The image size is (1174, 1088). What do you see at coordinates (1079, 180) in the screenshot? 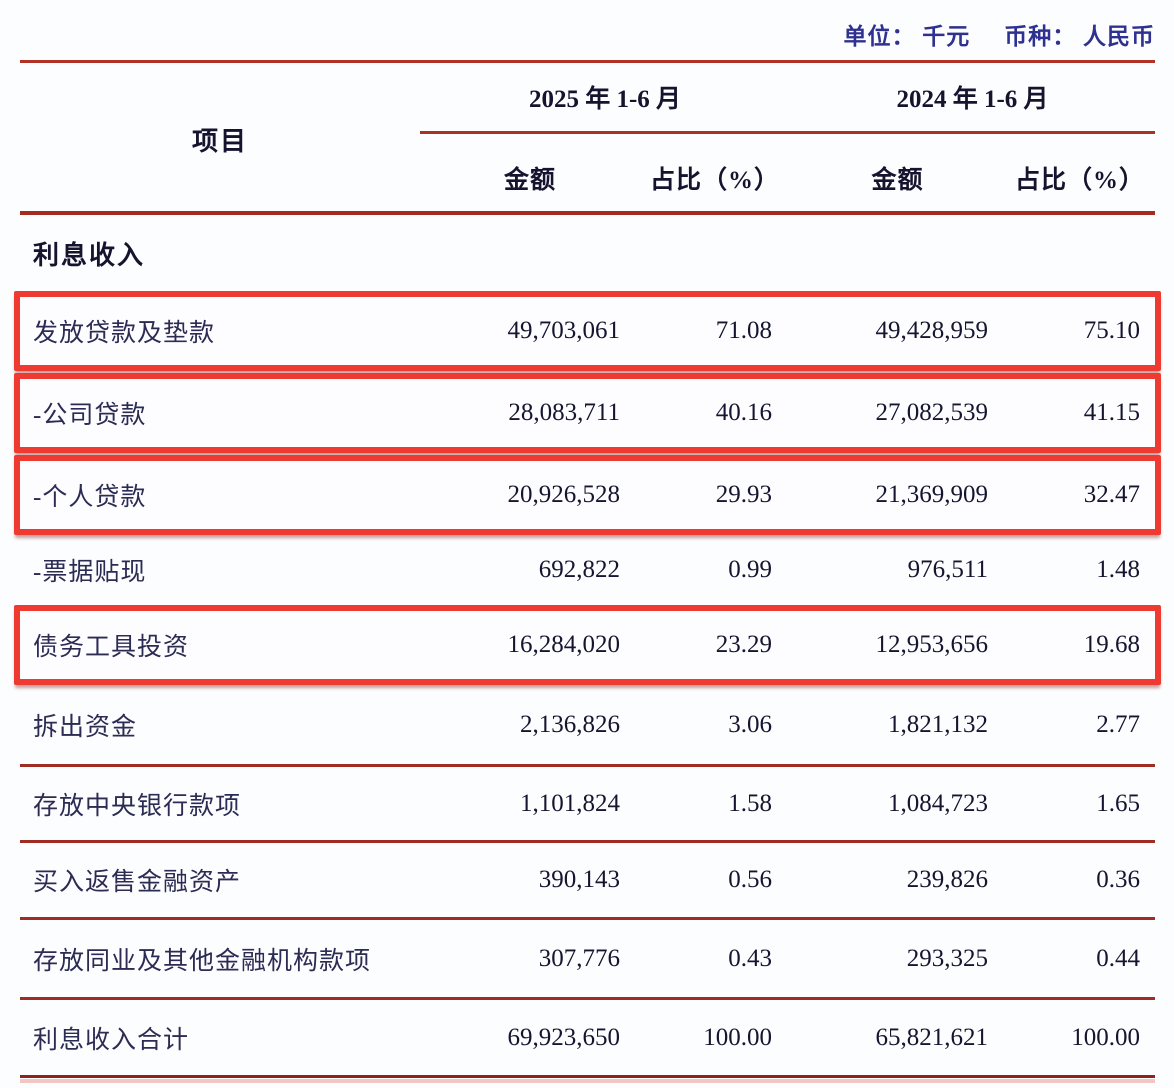
I see `pct-2024-header: 占比（%）` at bounding box center [1079, 180].